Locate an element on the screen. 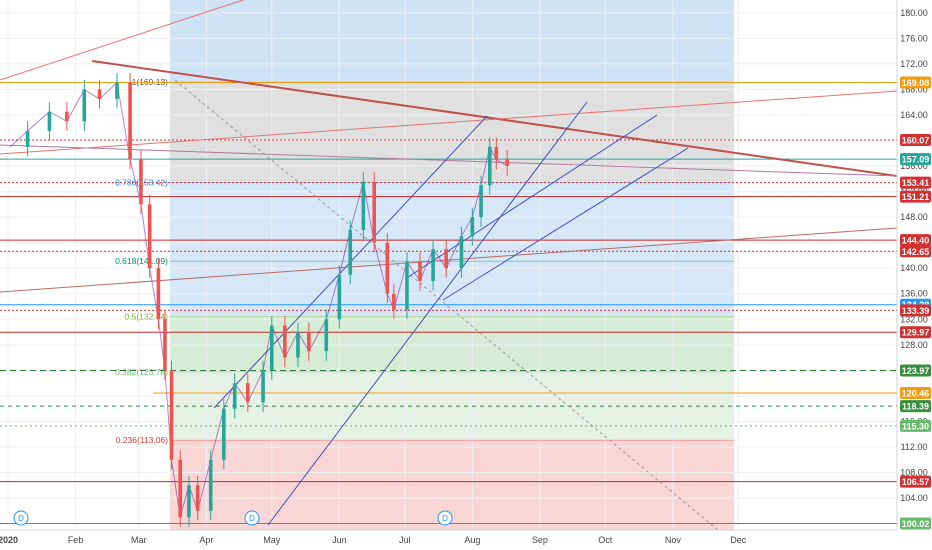 The image size is (932, 550). time-axis-tick-label: Jul is located at coordinates (405, 540).